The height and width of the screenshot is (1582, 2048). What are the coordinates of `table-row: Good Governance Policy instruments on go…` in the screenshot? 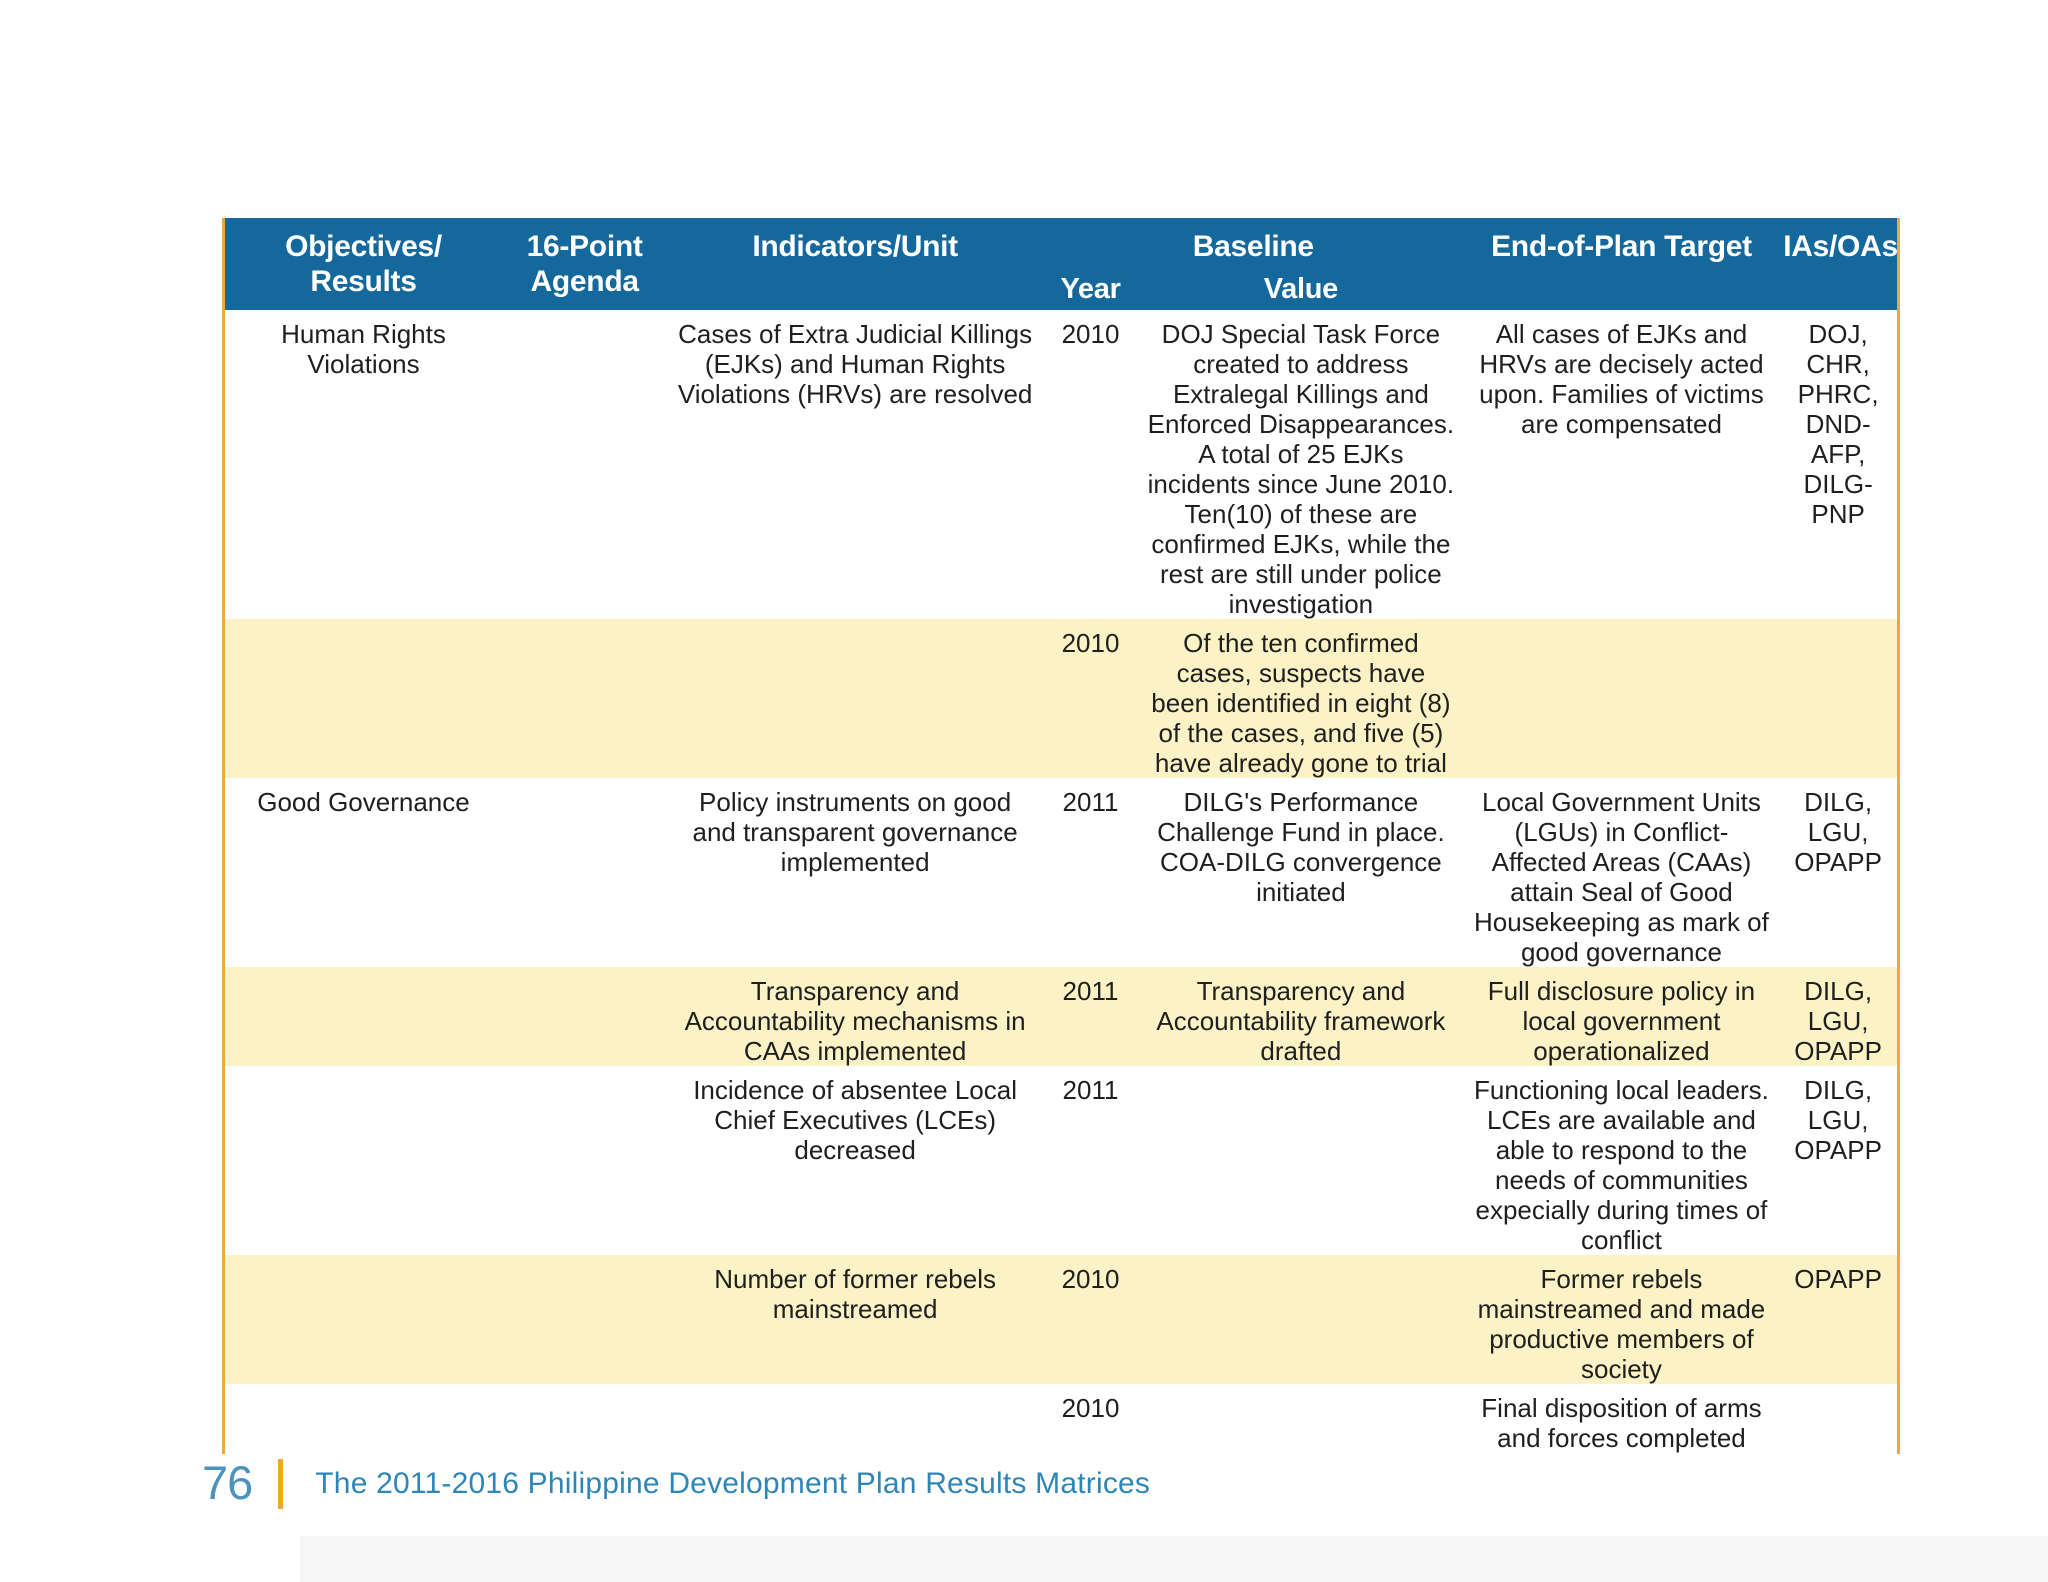 It's located at (1061, 872).